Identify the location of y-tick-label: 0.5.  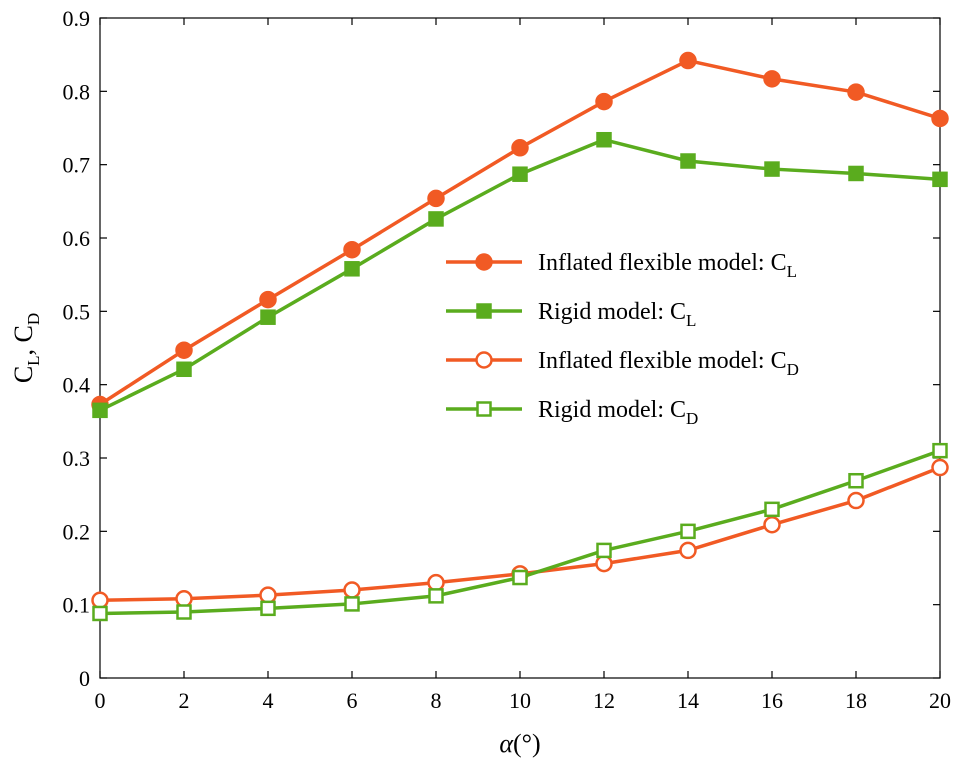
(77, 311).